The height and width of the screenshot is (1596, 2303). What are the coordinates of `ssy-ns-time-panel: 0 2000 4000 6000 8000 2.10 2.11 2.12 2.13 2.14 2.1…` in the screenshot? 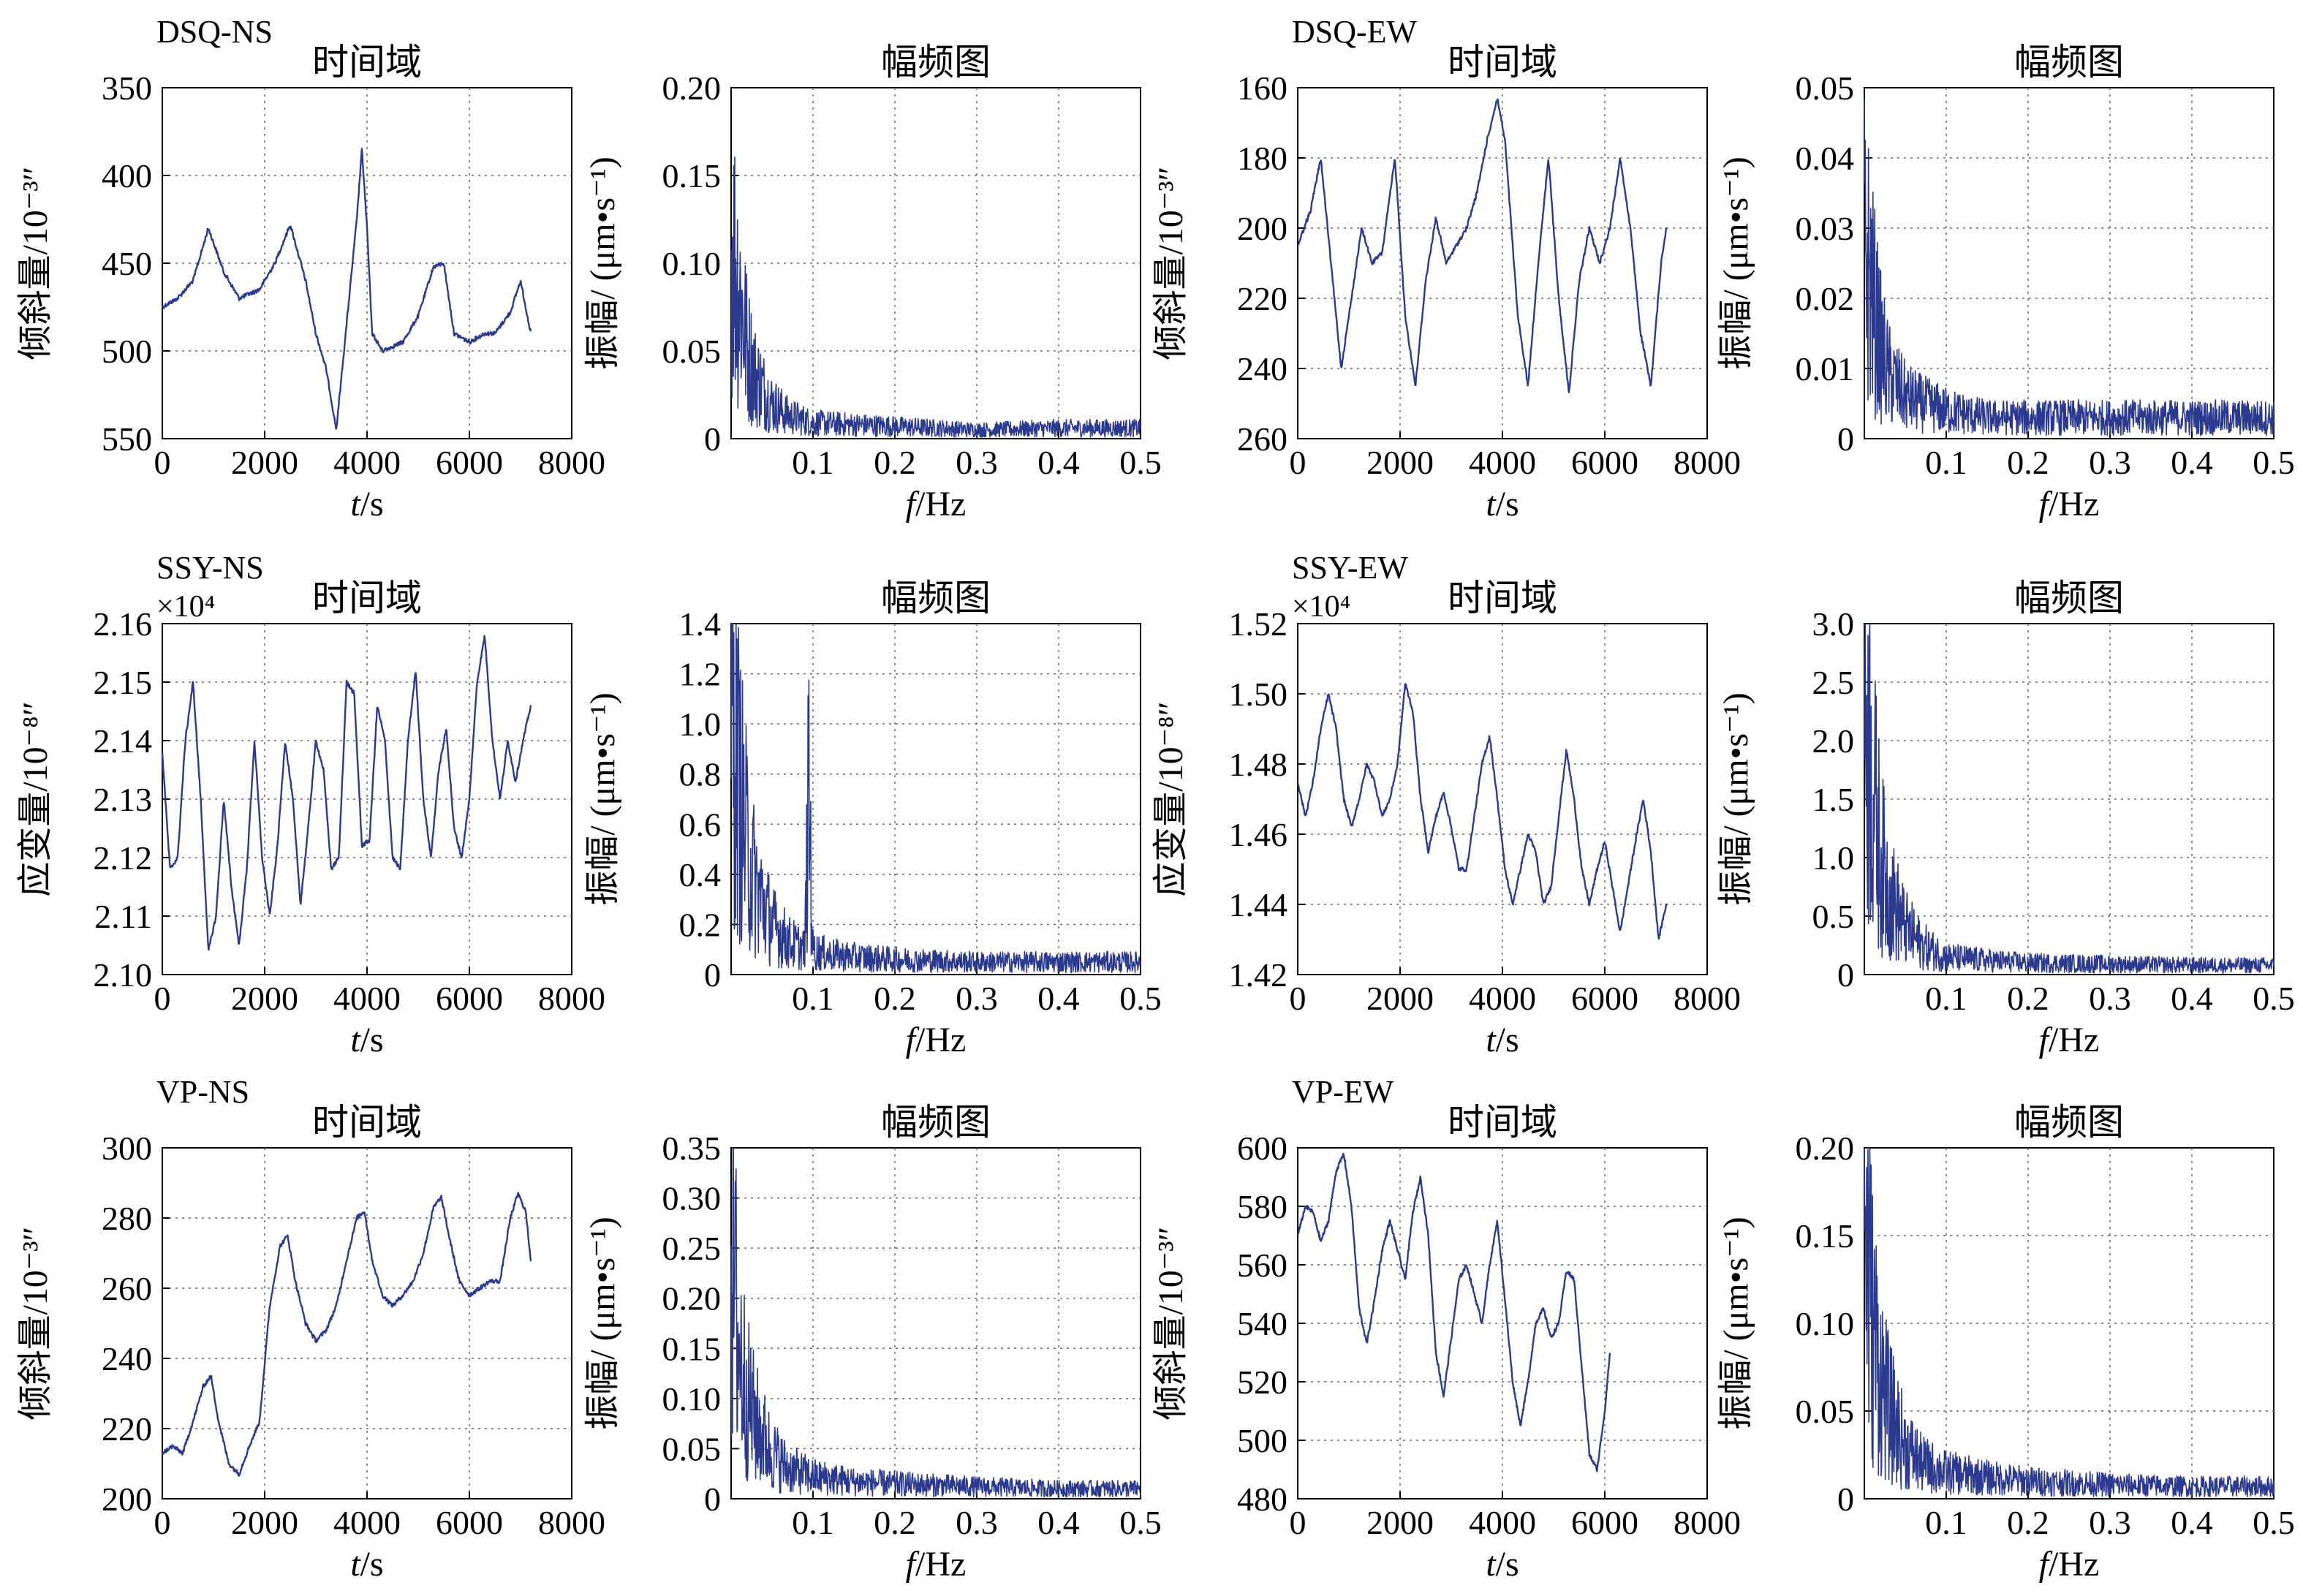 It's located at (310, 804).